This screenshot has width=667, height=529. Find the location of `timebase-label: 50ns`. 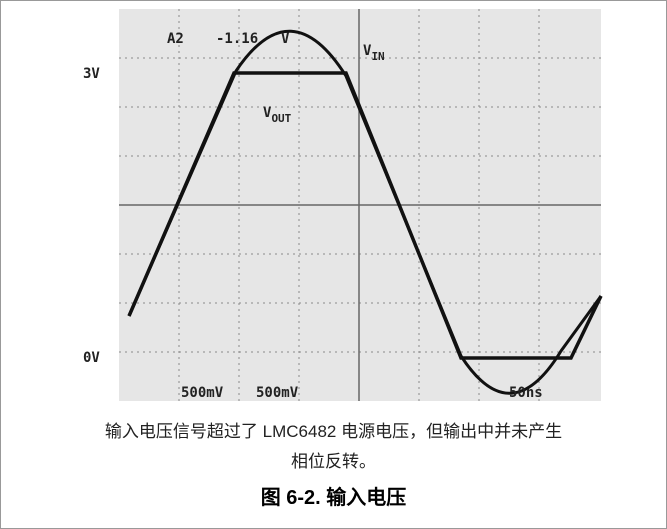

timebase-label: 50ns is located at coordinates (526, 393).